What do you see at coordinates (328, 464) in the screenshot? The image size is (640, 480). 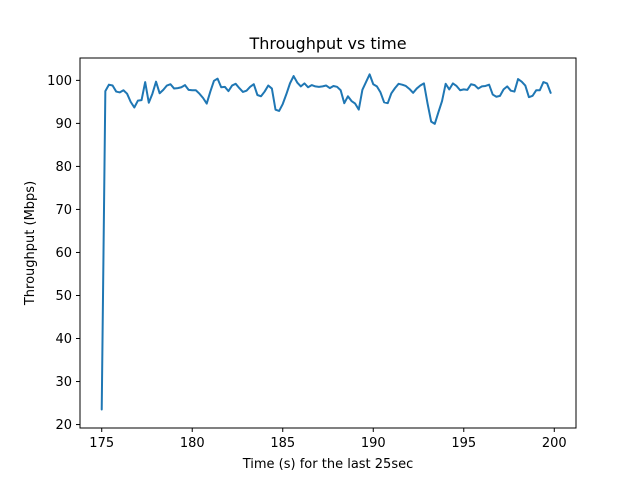 I see `x-axis-label: Time (s) for the last 25sec` at bounding box center [328, 464].